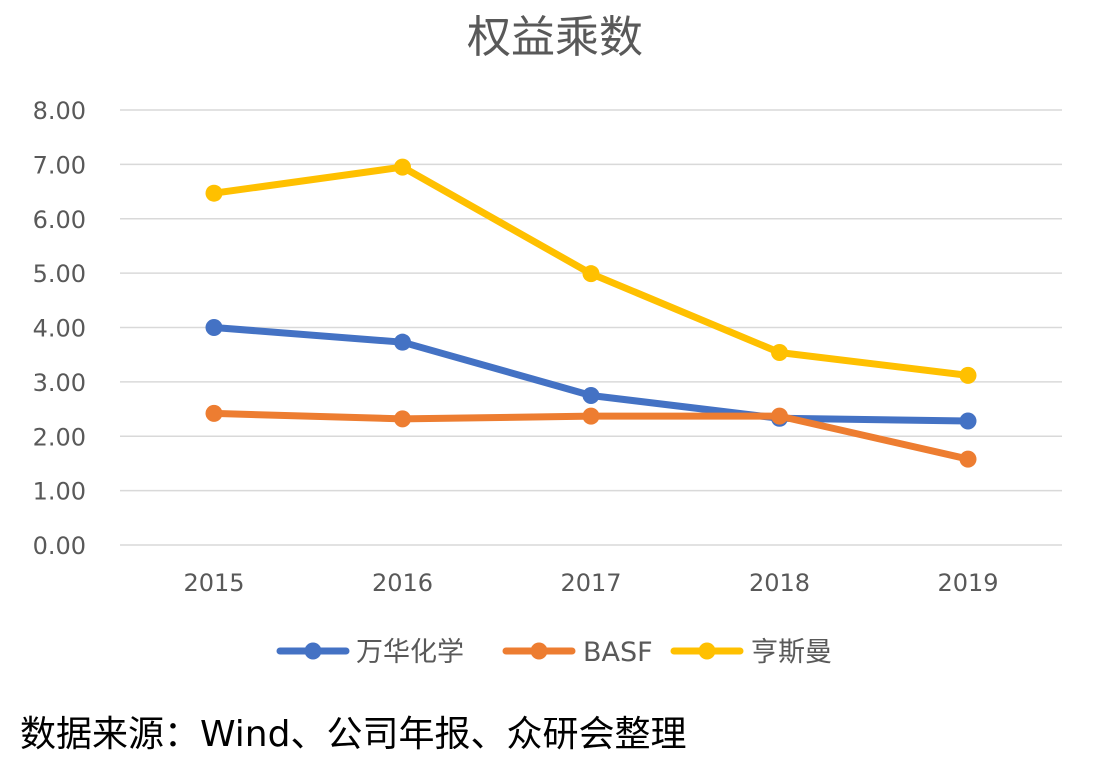 This screenshot has width=1110, height=765. Describe the element at coordinates (555, 37) in the screenshot. I see `chart-title: 权益乘数` at that location.